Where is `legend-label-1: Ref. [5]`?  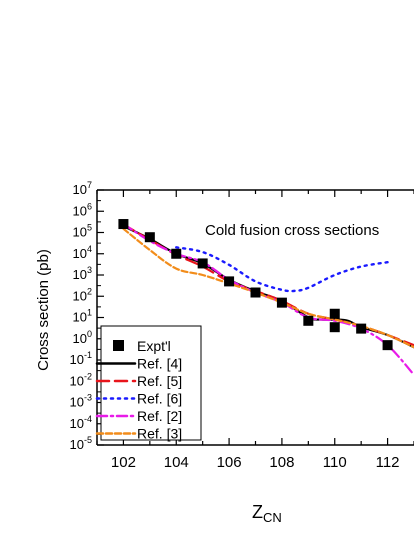
legend-label-1: Ref. [5] is located at coordinates (159, 381).